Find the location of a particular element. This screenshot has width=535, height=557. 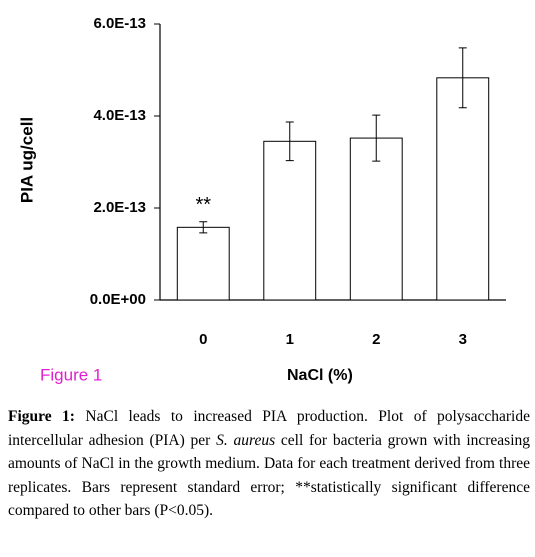

x-axis-label: NaCl (%) is located at coordinates (320, 375).